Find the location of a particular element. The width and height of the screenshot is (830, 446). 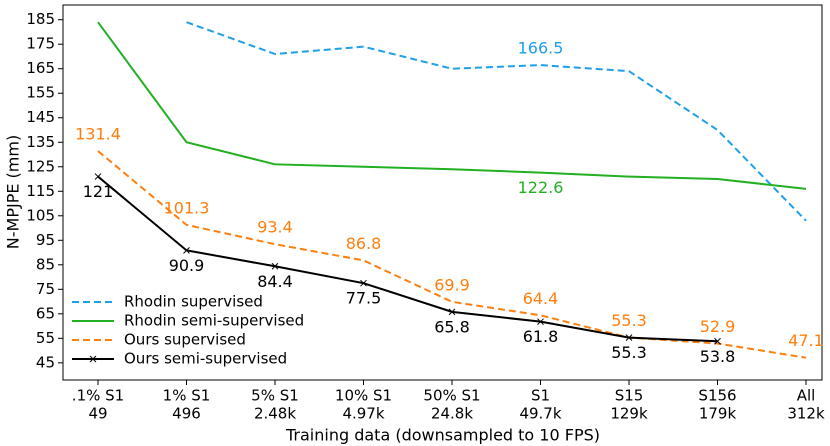

x-tick-label: .1% S1 is located at coordinates (98, 396).